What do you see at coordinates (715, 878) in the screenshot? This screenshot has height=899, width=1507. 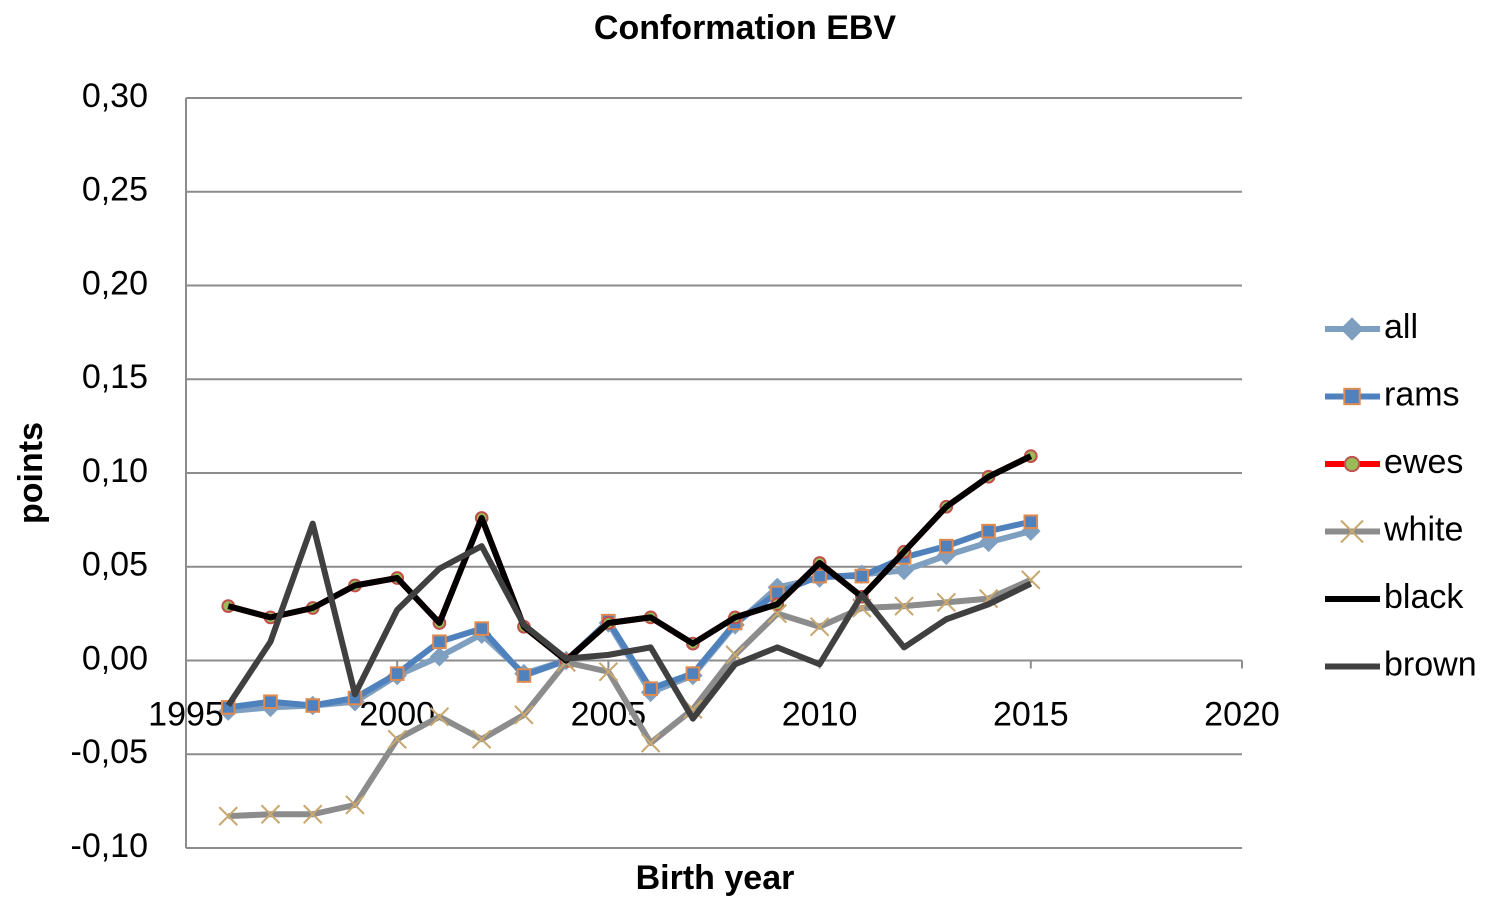 I see `x-axis-label: Birth year` at bounding box center [715, 878].